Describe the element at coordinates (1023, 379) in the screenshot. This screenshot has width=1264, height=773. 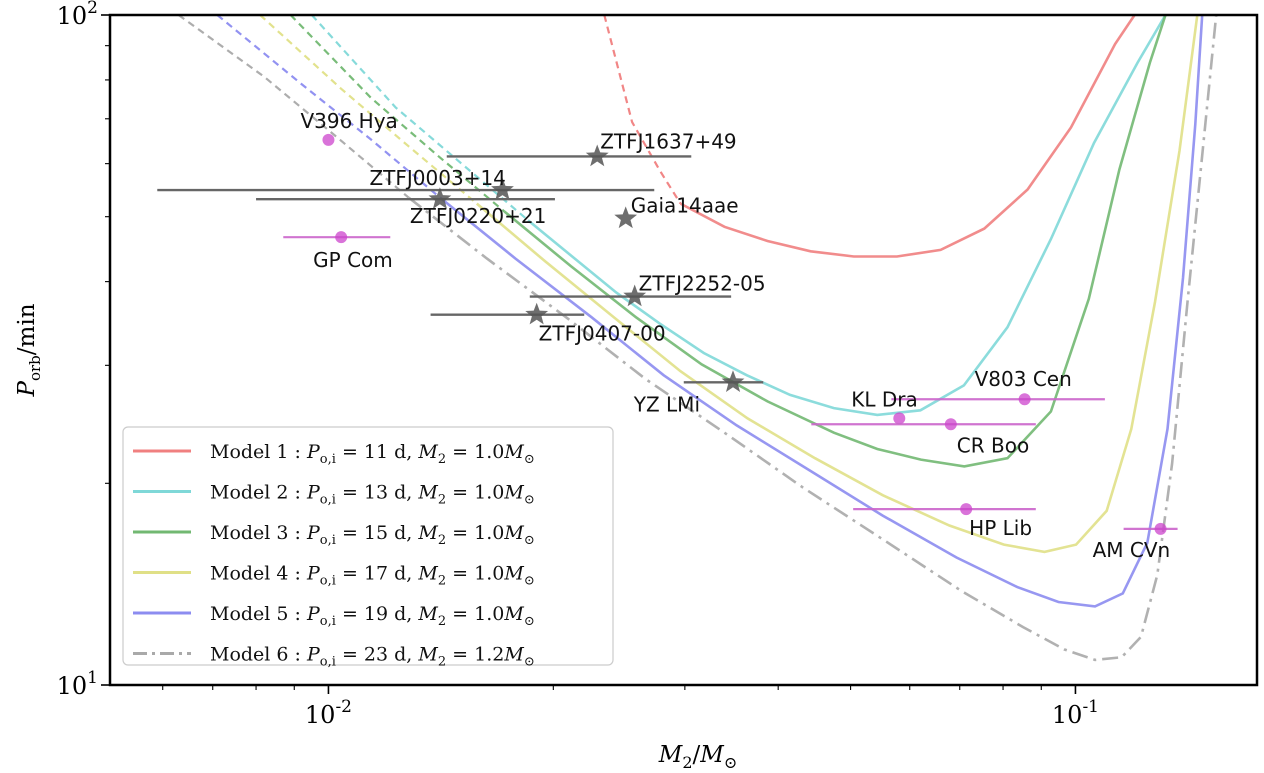
I see `v803-cen-label: V803 Cen` at that location.